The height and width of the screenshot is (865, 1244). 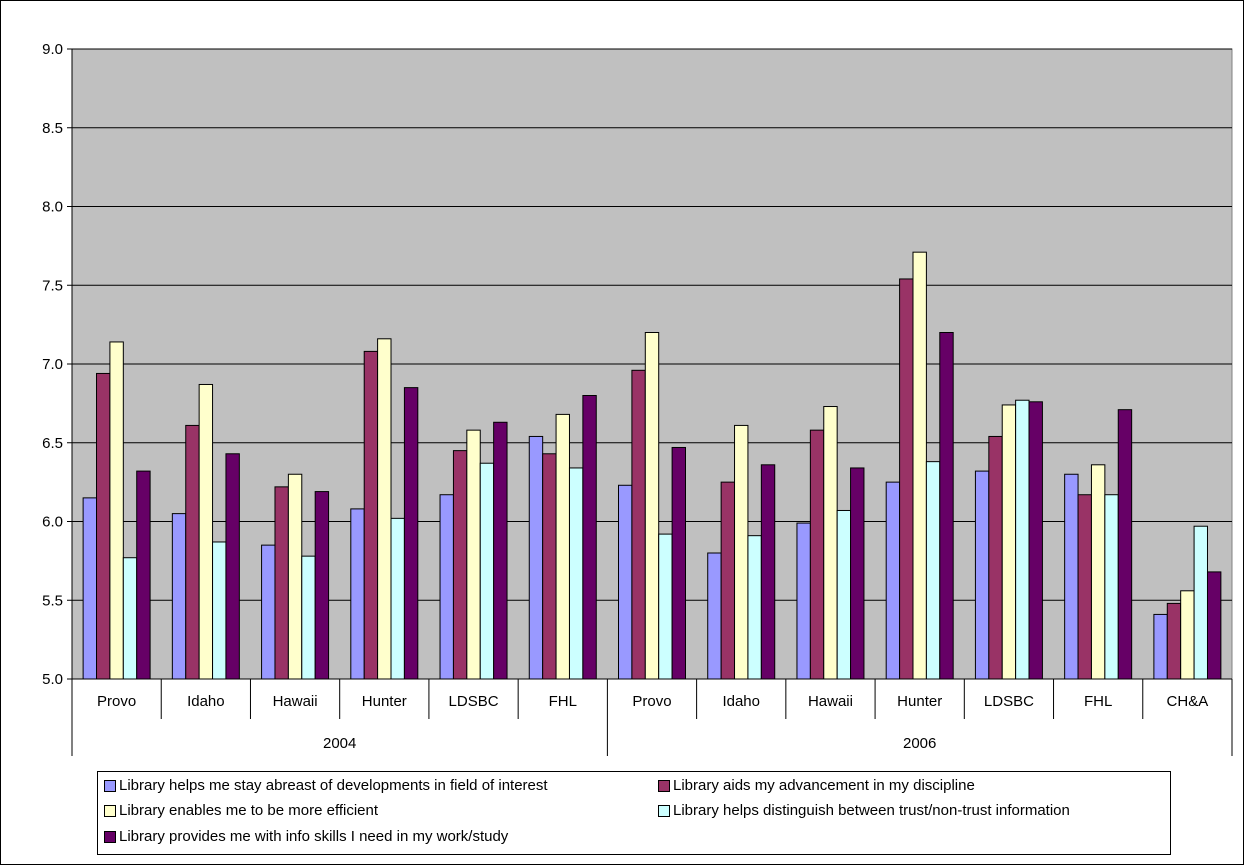 I want to click on x-tick-label: Hunter, so click(x=919, y=701).